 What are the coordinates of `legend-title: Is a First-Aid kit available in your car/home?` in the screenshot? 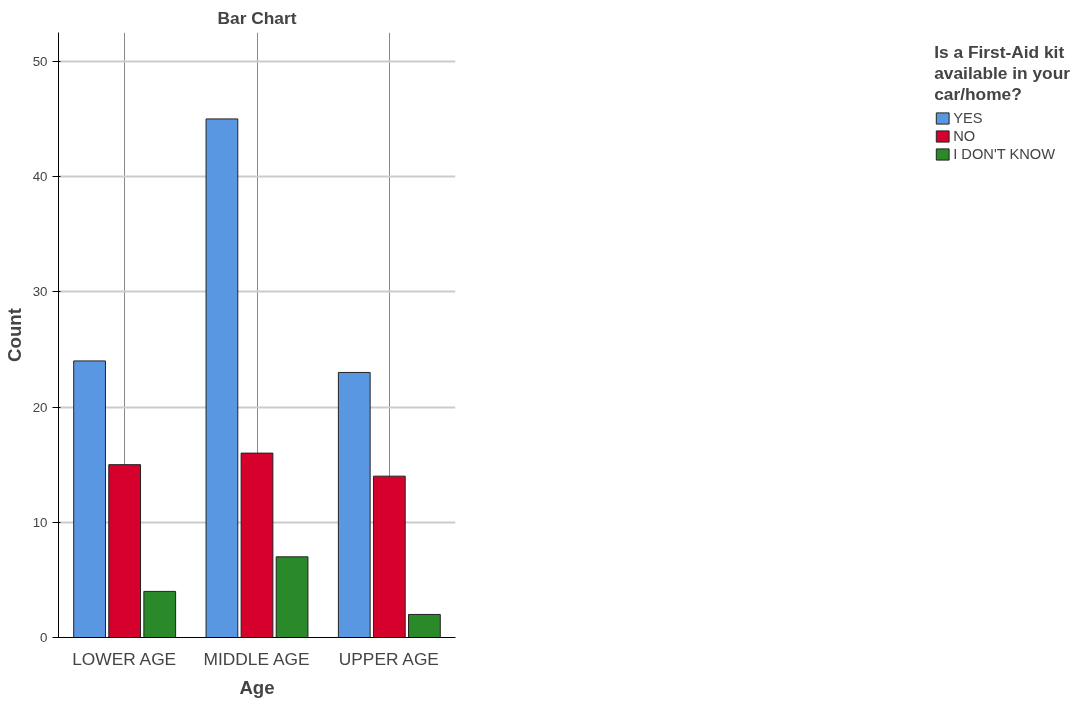 It's located at (1002, 73).